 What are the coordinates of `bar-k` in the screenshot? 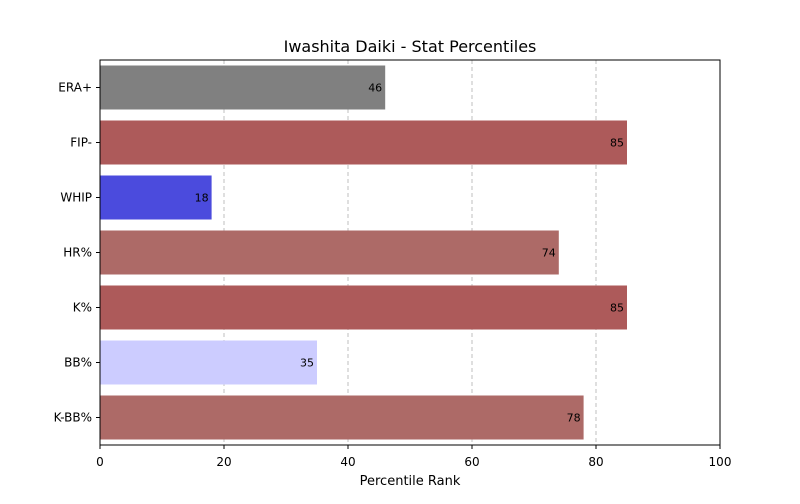 It's located at (363, 307).